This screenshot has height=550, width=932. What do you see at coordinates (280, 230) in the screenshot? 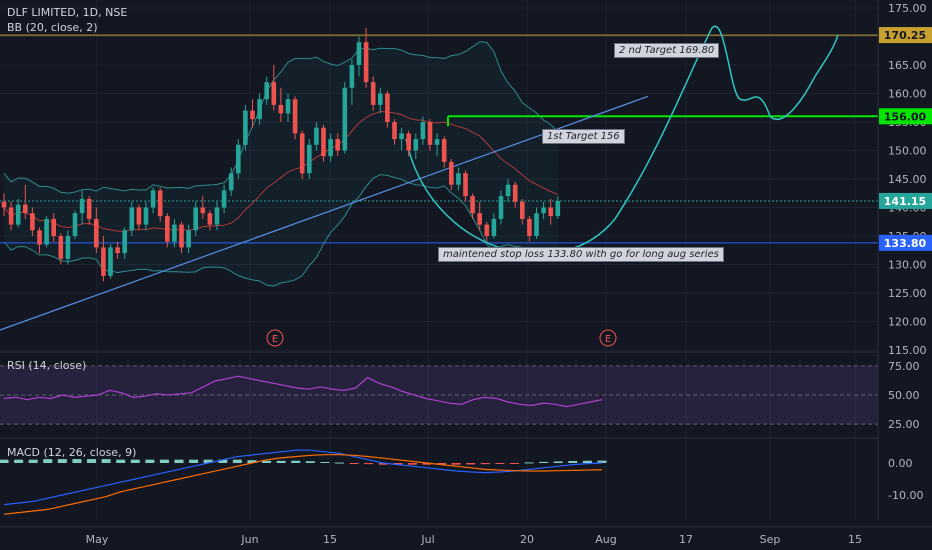
I see `bb-lower-line` at bounding box center [280, 230].